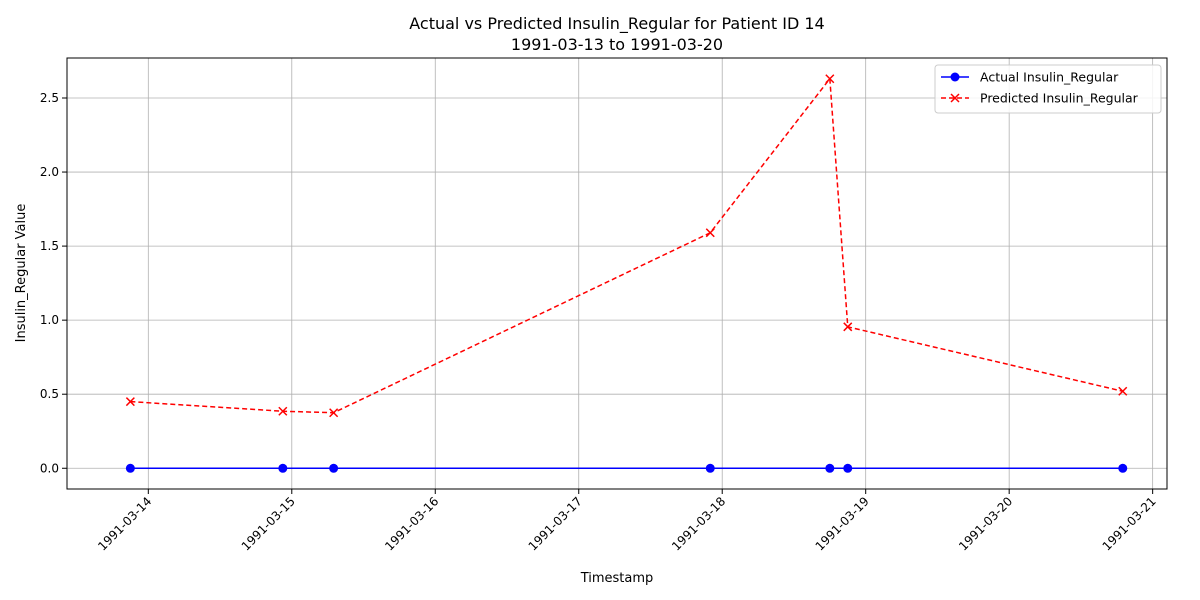 This screenshot has width=1200, height=600. What do you see at coordinates (49, 98) in the screenshot?
I see `y-tick-label: 2.5` at bounding box center [49, 98].